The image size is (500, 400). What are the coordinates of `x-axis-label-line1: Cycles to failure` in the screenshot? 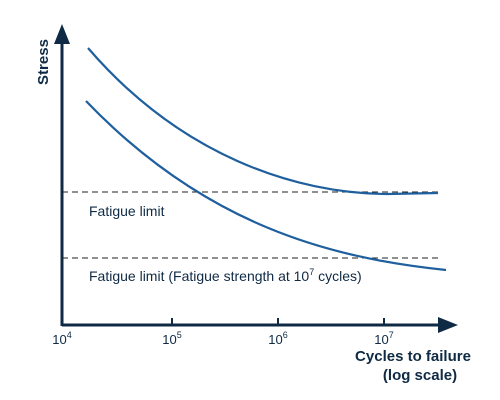 It's located at (413, 356).